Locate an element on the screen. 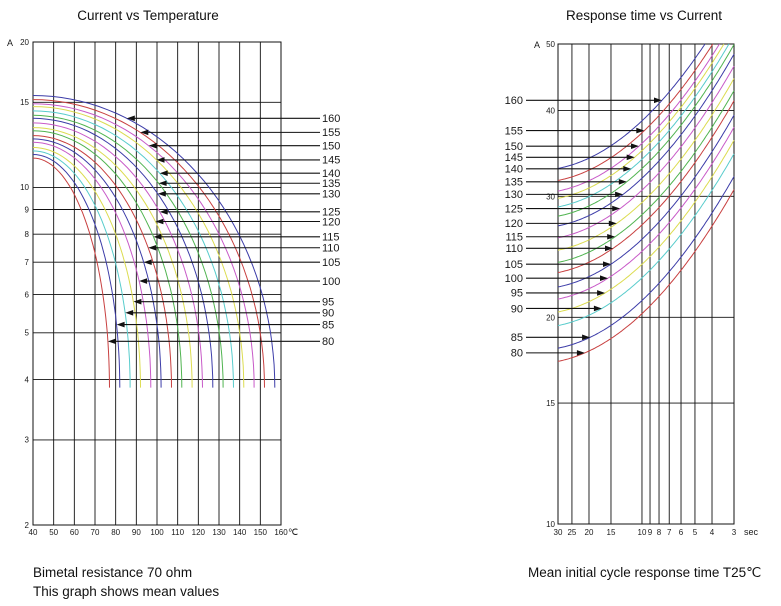 This screenshot has width=781, height=606. x-tick-label: 15 is located at coordinates (611, 532).